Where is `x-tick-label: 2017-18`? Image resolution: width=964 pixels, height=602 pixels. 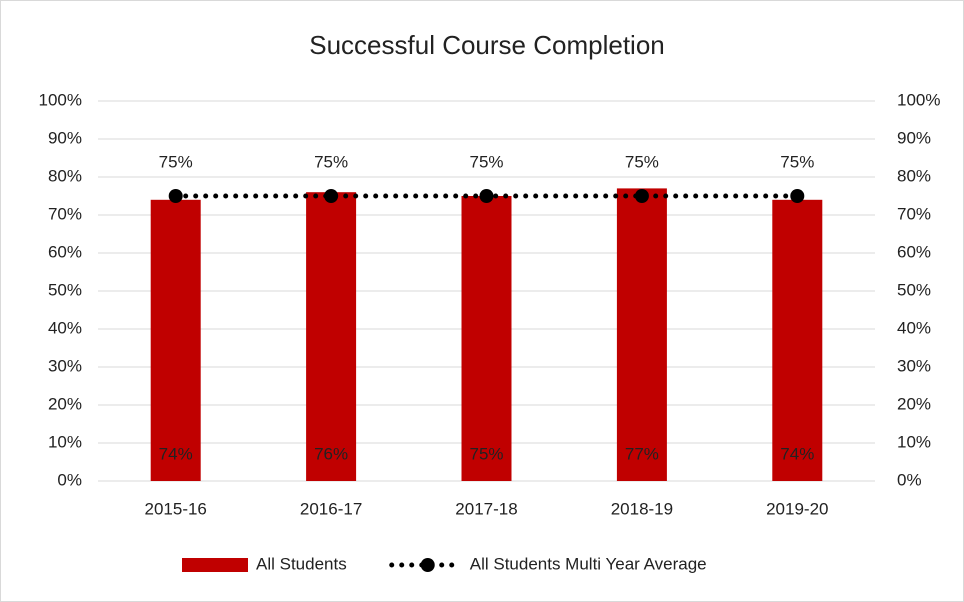
x-tick-label: 2017-18 is located at coordinates (486, 508).